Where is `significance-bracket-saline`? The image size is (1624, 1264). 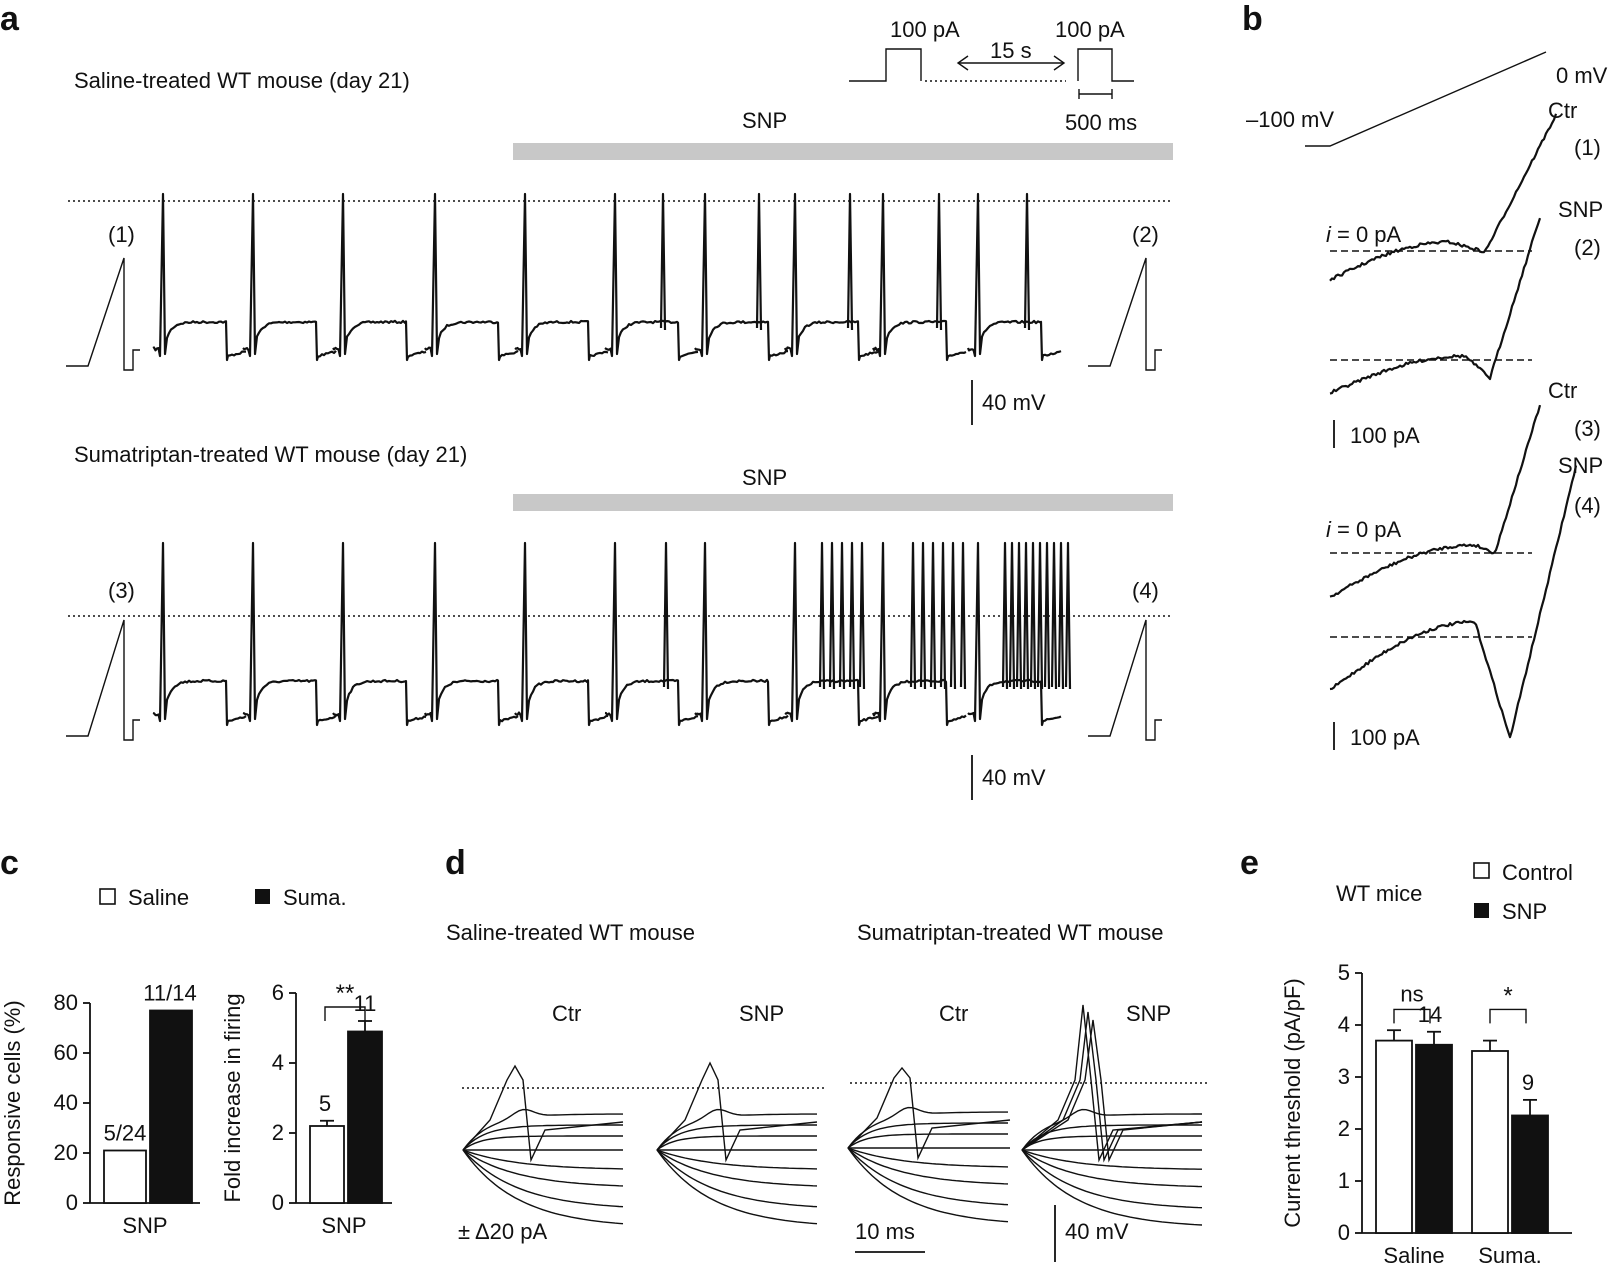 significance-bracket-saline is located at coordinates (1412, 1016).